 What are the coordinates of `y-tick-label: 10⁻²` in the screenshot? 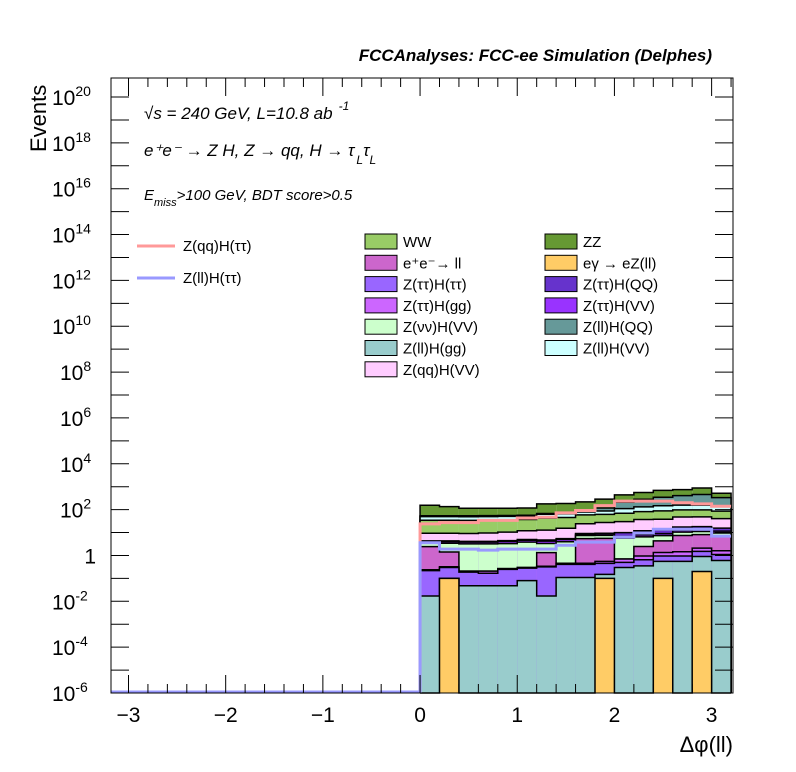 It's located at (70, 600).